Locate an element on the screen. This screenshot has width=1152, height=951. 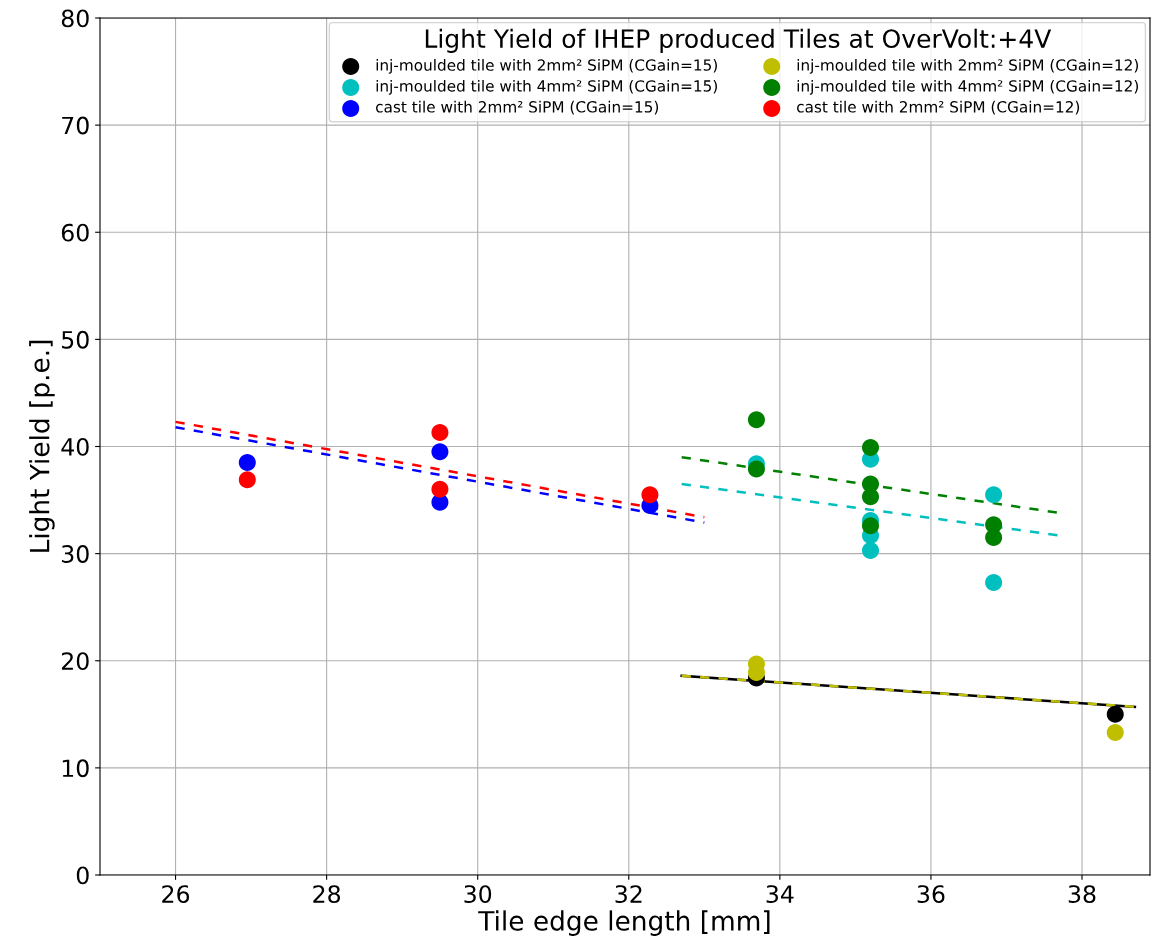
x-tick-label: 30 is located at coordinates (478, 894).